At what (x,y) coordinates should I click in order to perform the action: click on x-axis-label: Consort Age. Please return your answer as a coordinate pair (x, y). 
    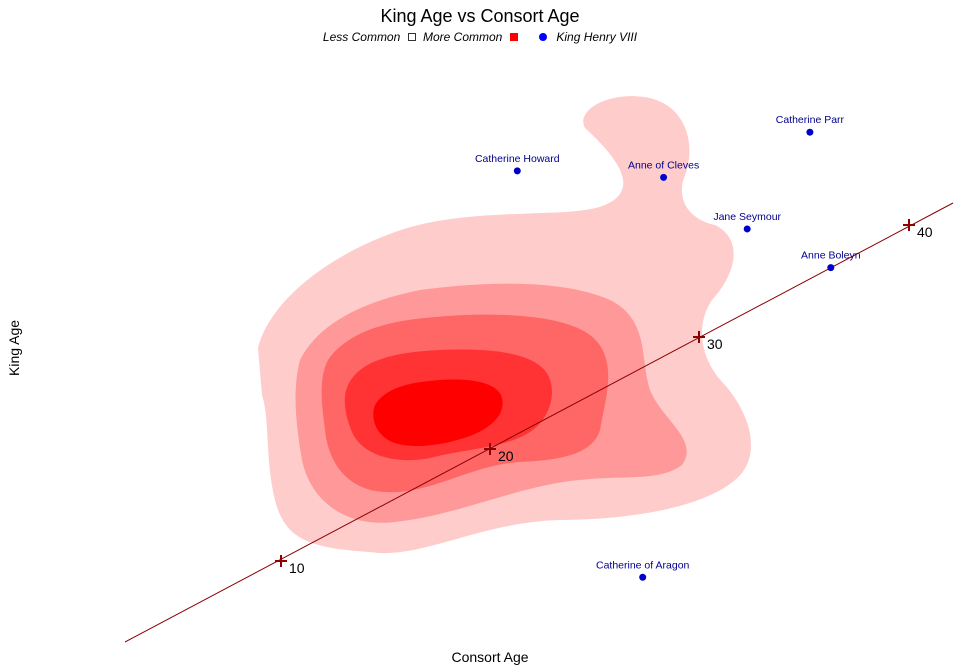
    Looking at the image, I should click on (490, 657).